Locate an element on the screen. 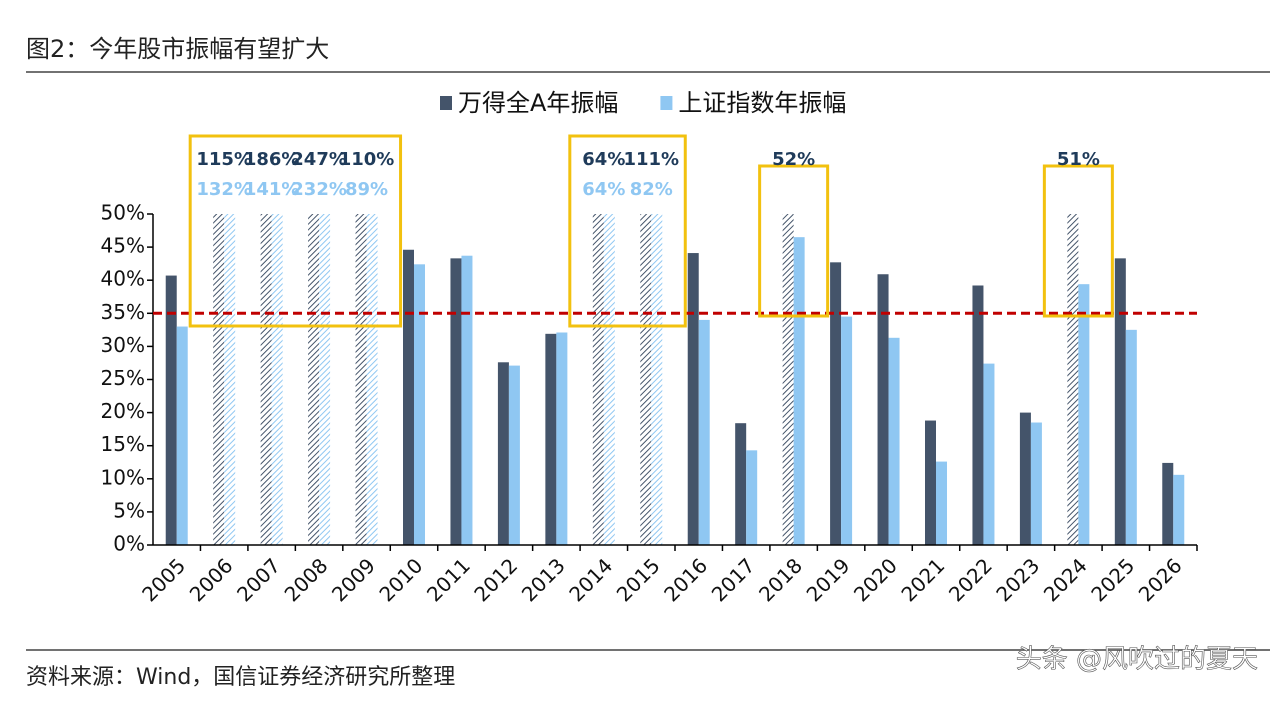 The width and height of the screenshot is (1280, 702). x-tick-label: 2013 is located at coordinates (543, 579).